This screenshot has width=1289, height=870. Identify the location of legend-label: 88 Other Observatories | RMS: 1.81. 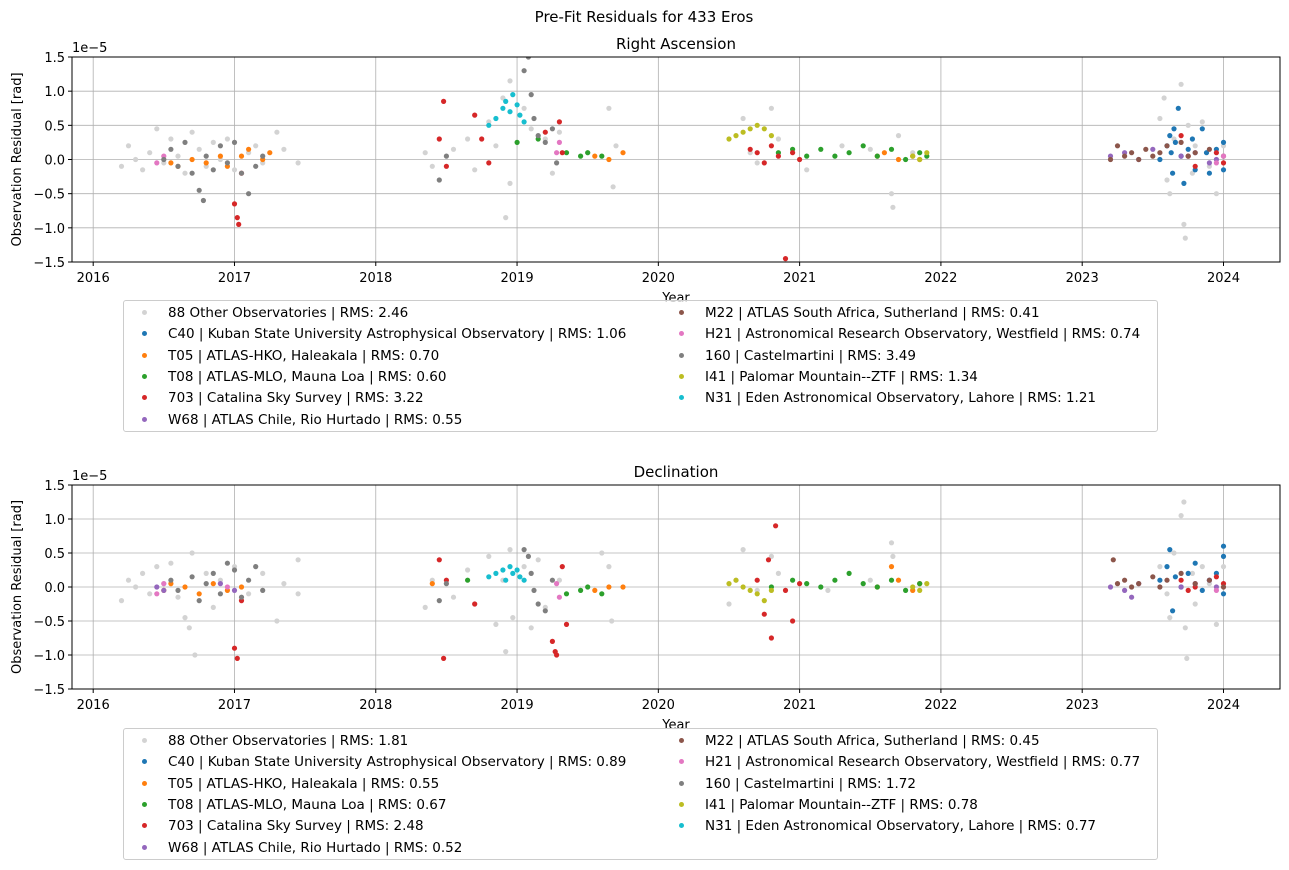
(288, 741).